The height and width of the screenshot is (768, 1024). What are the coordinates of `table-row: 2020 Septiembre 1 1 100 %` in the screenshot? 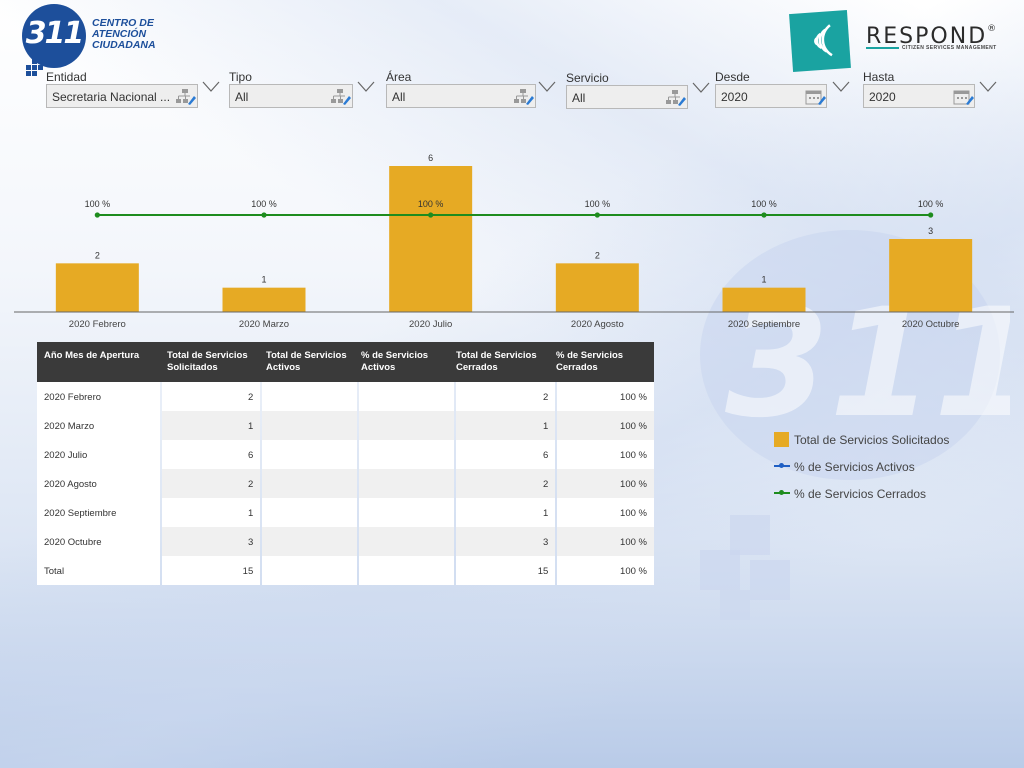 It's located at (345, 512).